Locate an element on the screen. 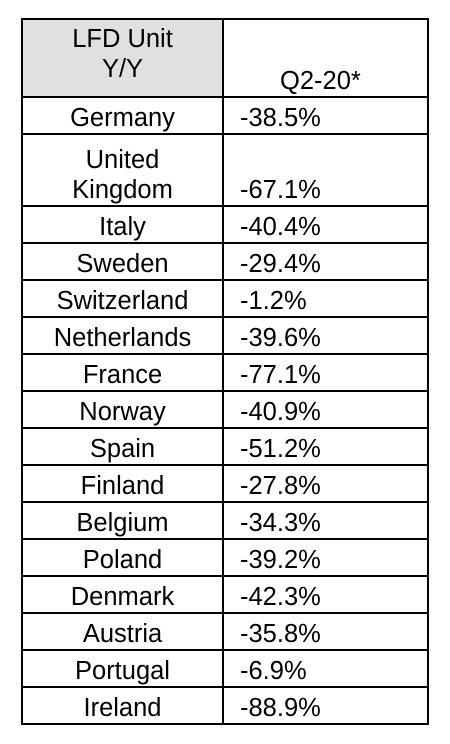  header-metric-line2: Y/Y is located at coordinates (122, 69).